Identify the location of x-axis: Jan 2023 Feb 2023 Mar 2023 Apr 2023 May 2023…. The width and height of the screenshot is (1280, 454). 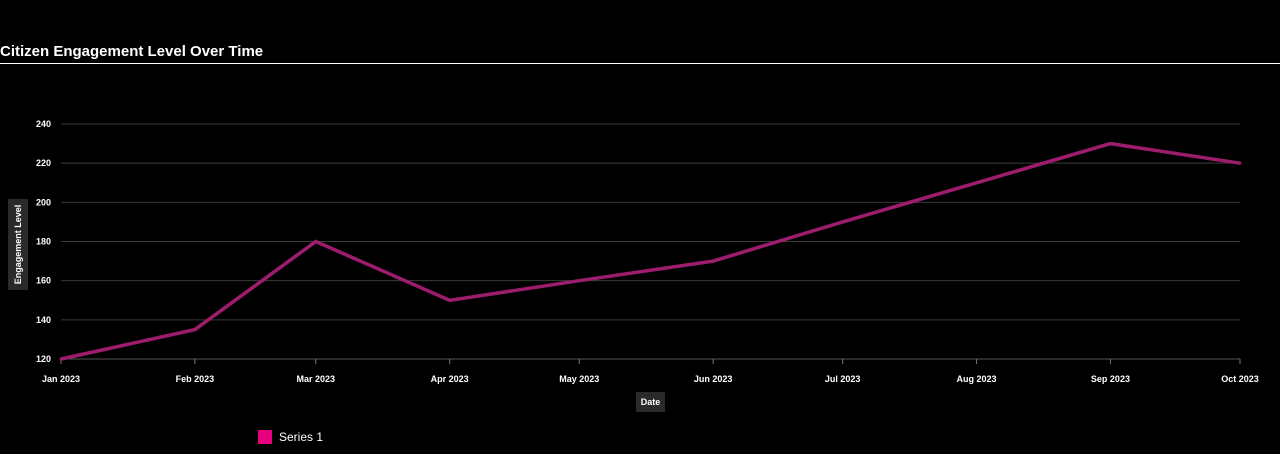
(650, 371).